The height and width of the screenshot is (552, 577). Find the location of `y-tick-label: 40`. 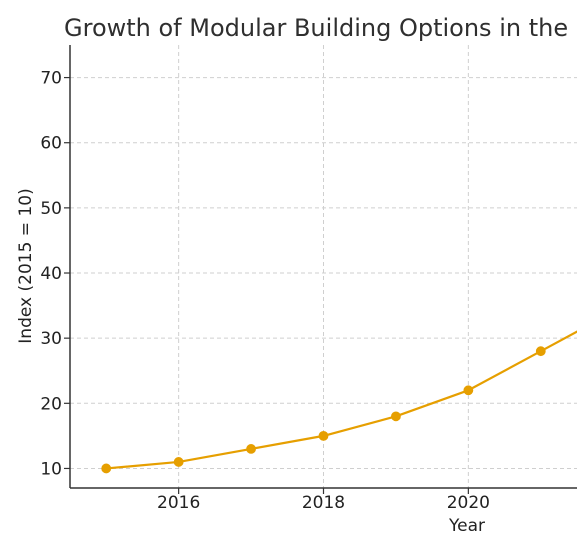

y-tick-label: 40 is located at coordinates (51, 274).